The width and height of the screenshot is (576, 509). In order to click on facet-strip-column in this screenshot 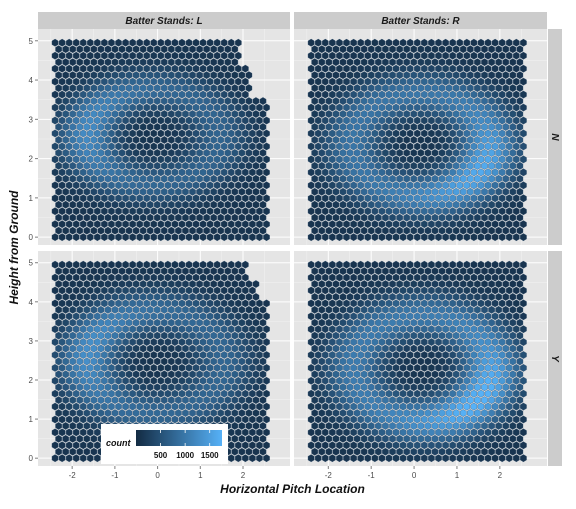, I will do `click(164, 20)`.